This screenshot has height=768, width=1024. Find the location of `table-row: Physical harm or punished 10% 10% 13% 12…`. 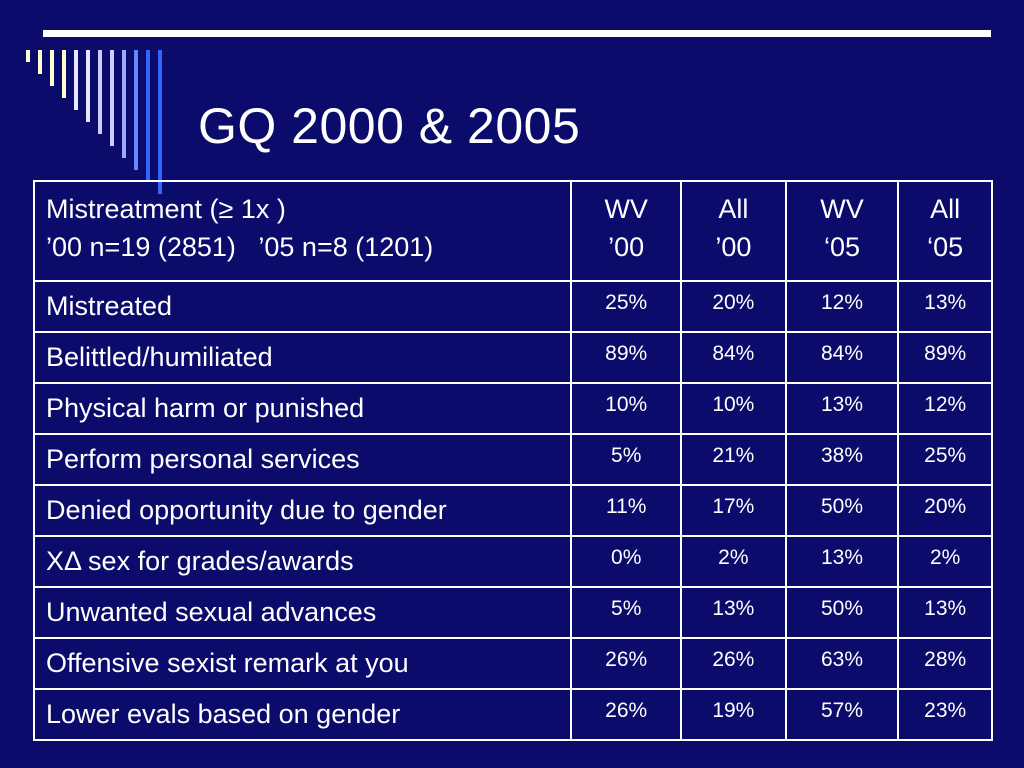

table-row: Physical harm or punished 10% 10% 13% 12… is located at coordinates (512, 408).